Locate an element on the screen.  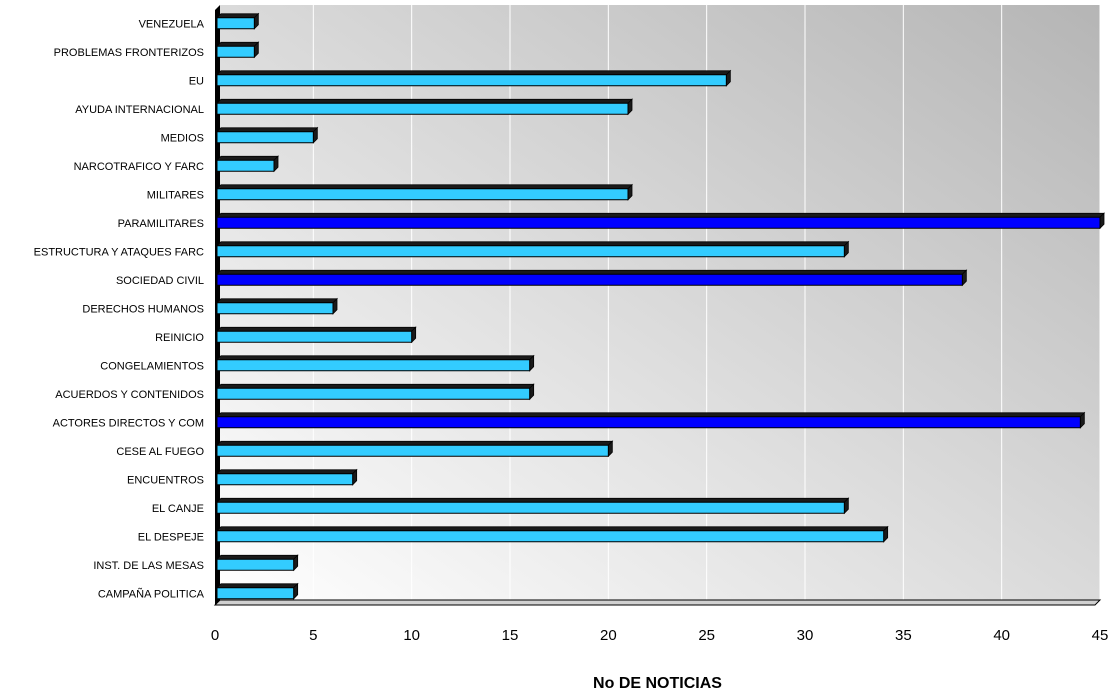
x-tick-label: 10 is located at coordinates (411, 635).